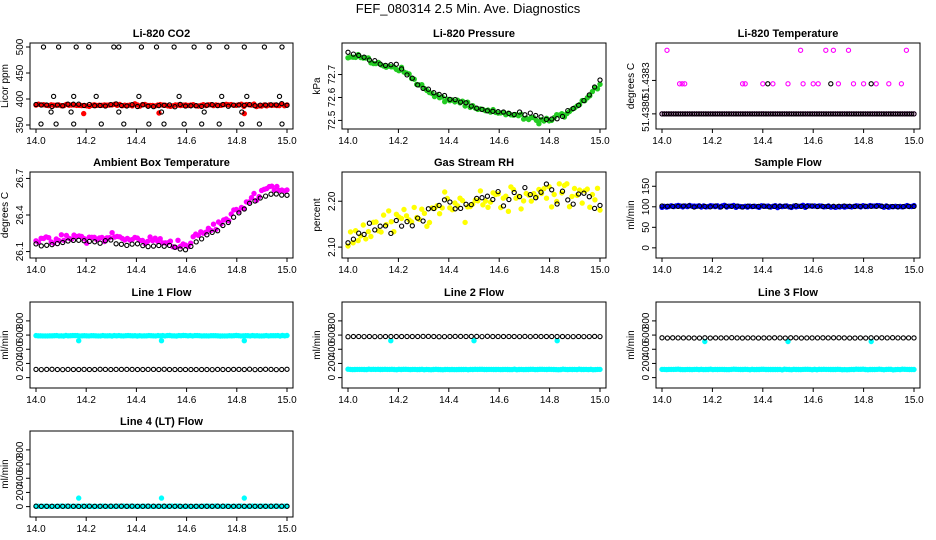 Image resolution: width=936 pixels, height=540 pixels. What do you see at coordinates (474, 293) in the screenshot?
I see `panel-title: Line 2 Flow` at bounding box center [474, 293].